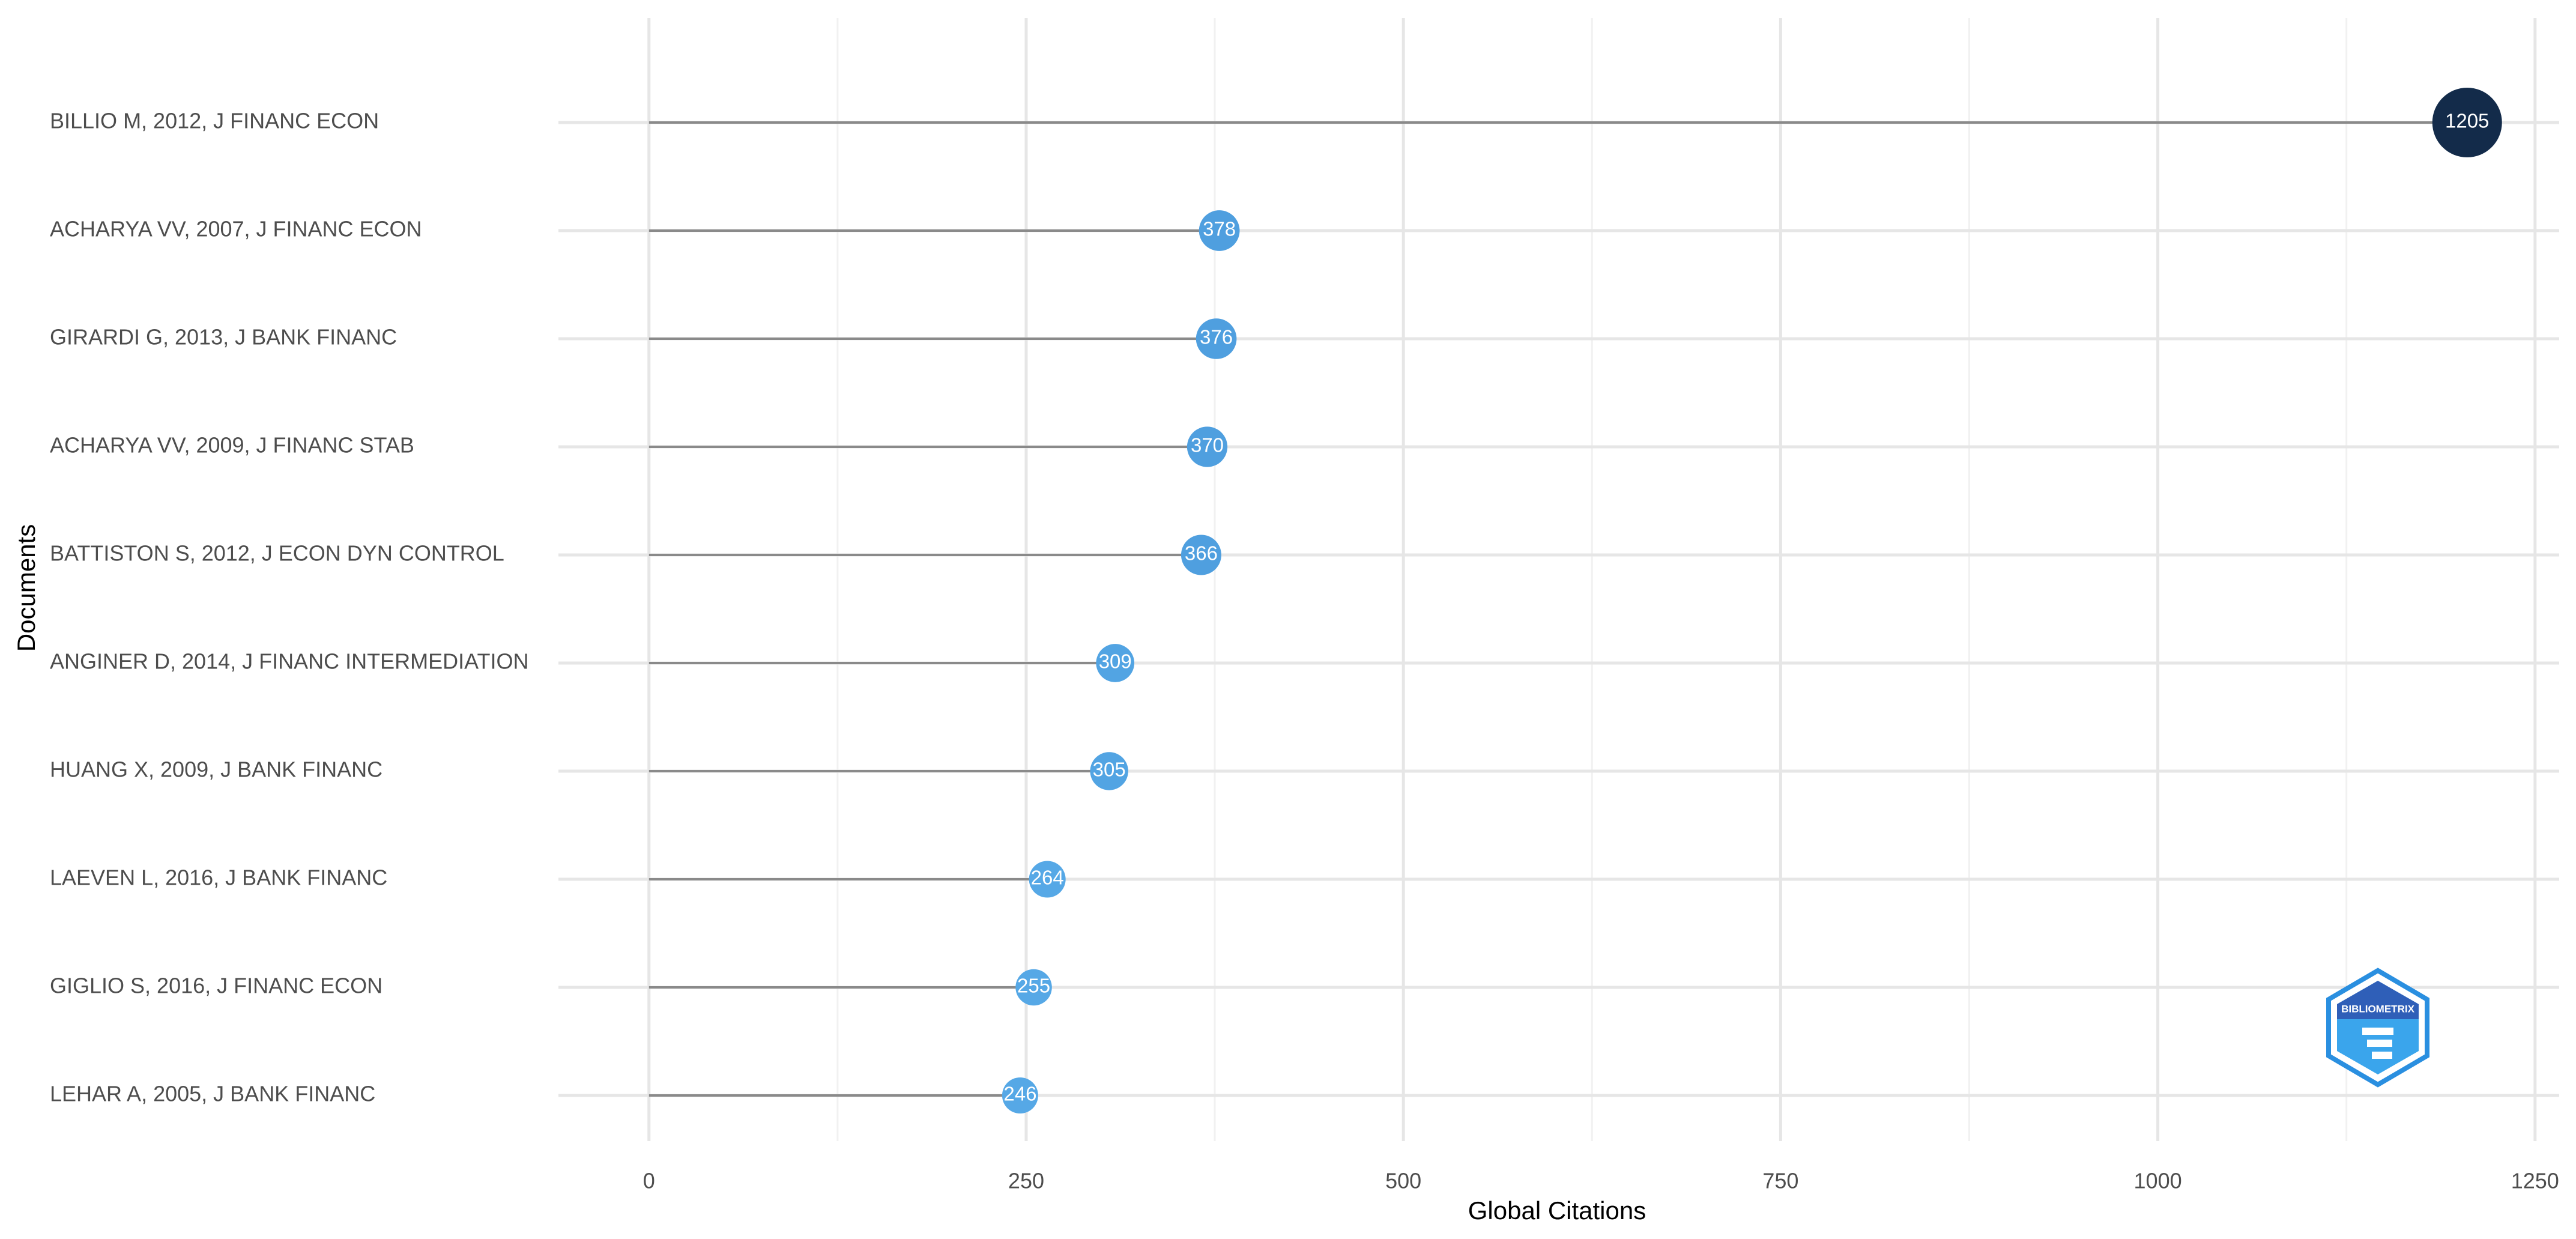 Image resolution: width=2576 pixels, height=1239 pixels. Describe the element at coordinates (232, 446) in the screenshot. I see `y-tick-label: ACHARYA VV, 2009, J FINANC STAB` at that location.